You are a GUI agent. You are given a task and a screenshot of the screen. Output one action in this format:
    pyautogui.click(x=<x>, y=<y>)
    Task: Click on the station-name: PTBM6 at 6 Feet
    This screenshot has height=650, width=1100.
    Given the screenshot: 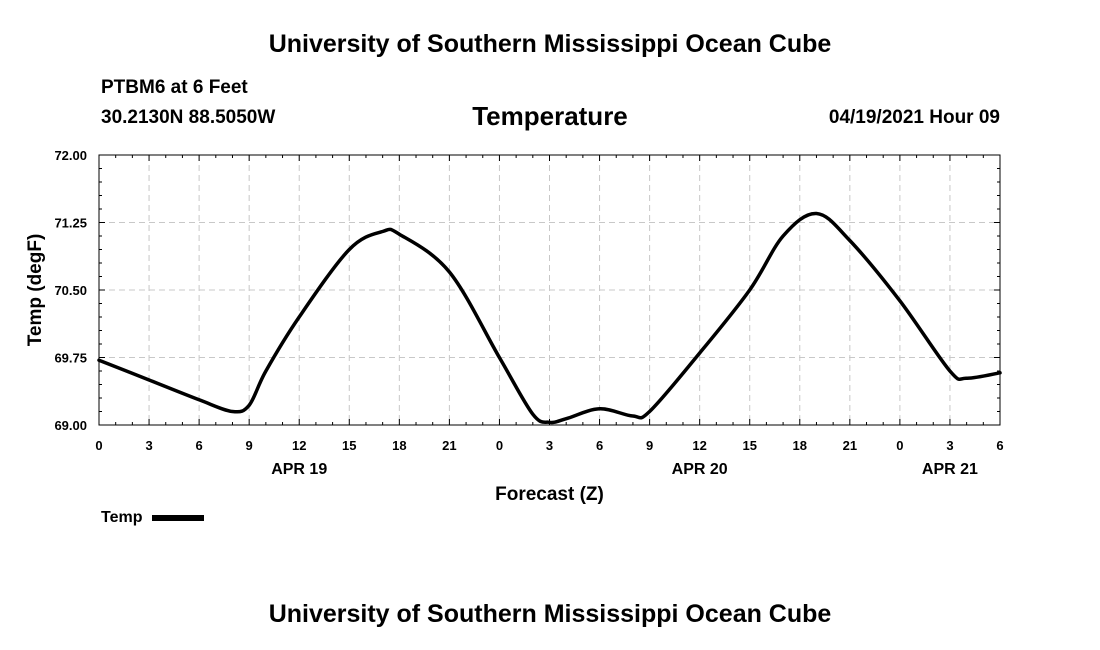 What is the action you would take?
    pyautogui.click(x=174, y=87)
    